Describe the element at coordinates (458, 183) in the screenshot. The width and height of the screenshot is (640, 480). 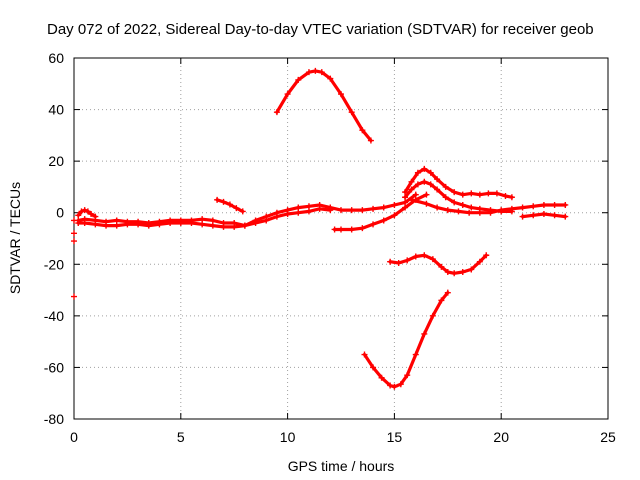
I see `series-peak-16h` at that location.